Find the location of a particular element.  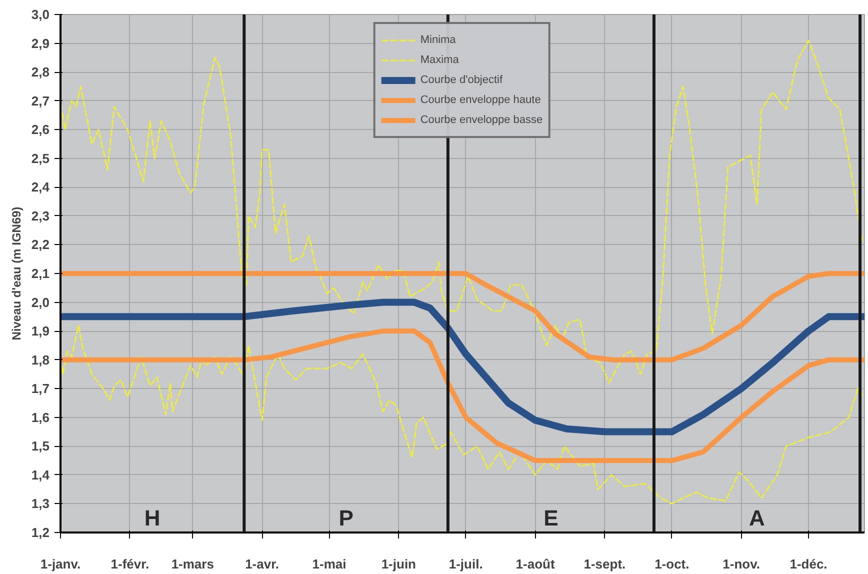

y-axis-title: Niveau d'eau (m IGN69) is located at coordinates (16, 273).